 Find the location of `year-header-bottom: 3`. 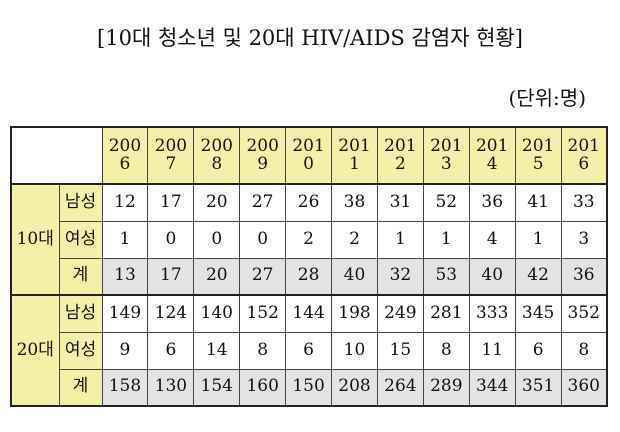

year-header-bottom: 3 is located at coordinates (446, 163).